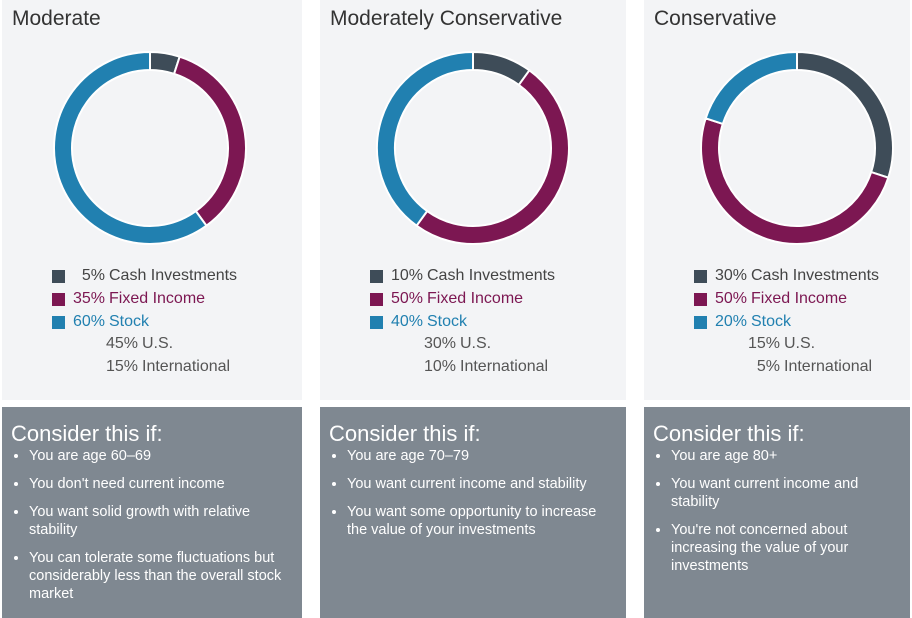 The height and width of the screenshot is (618, 912). Describe the element at coordinates (88, 298) in the screenshot. I see `legend-value: 35%` at that location.